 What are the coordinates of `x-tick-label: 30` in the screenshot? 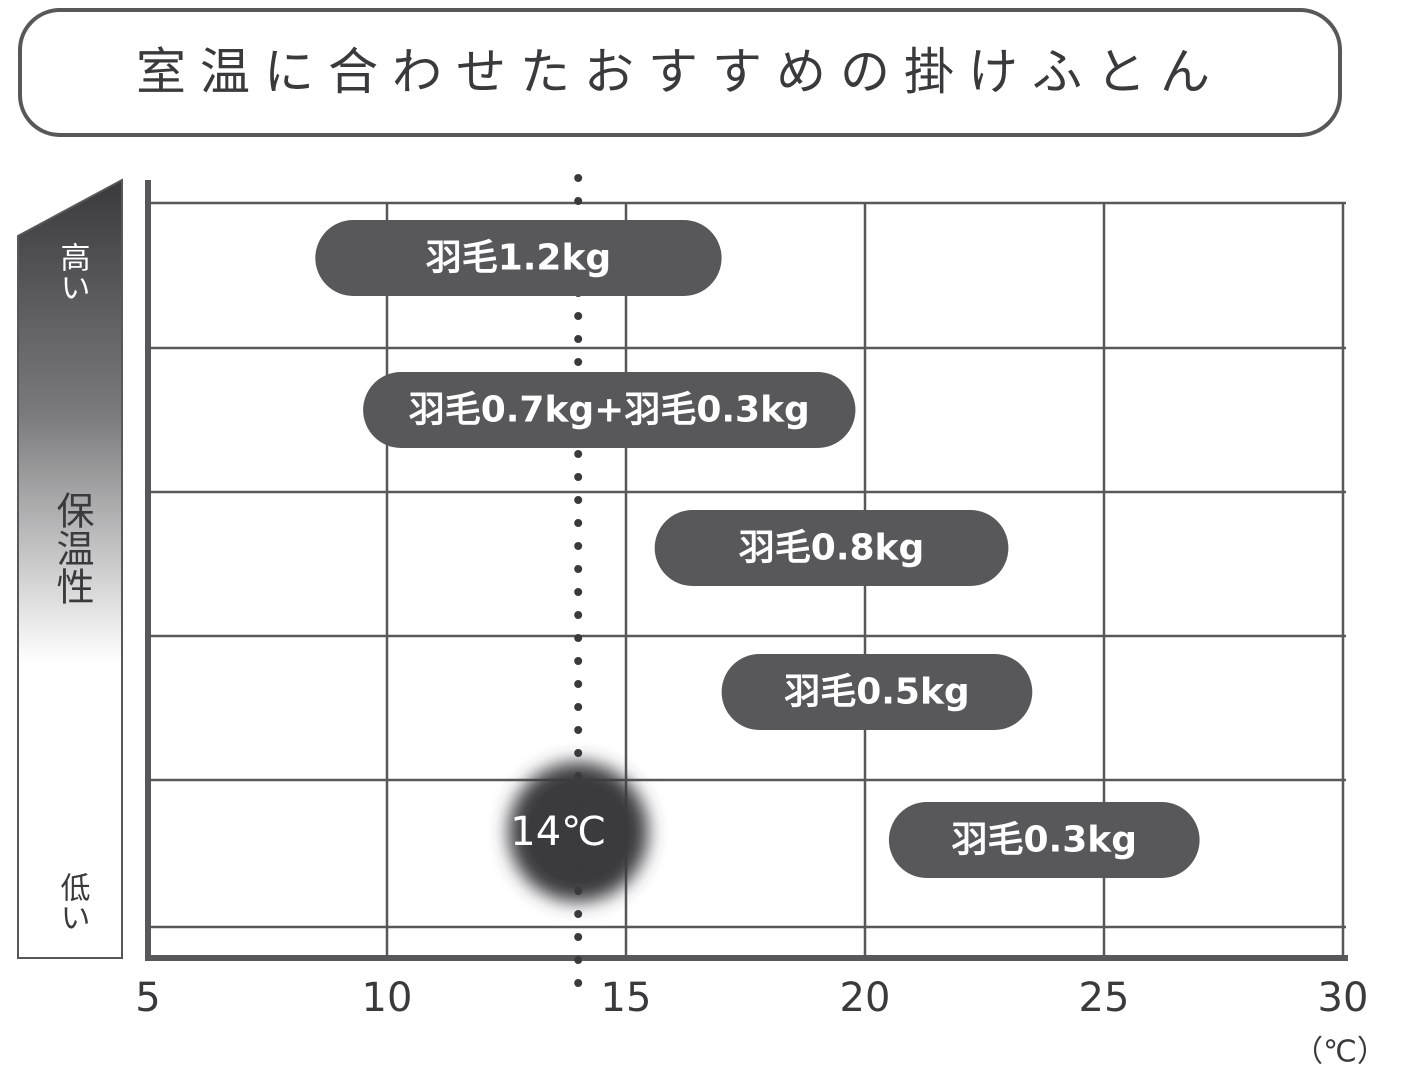 It's located at (1343, 998).